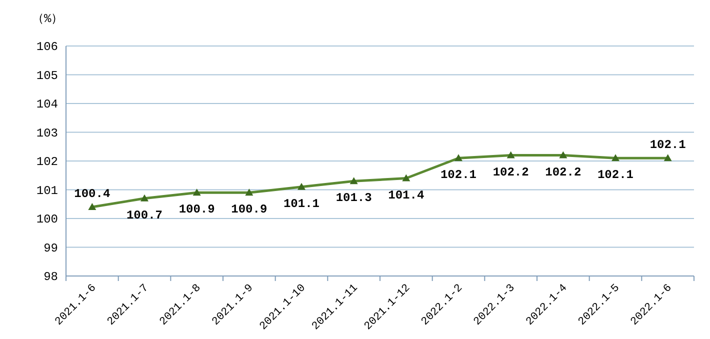 The image size is (710, 339). Describe the element at coordinates (47, 219) in the screenshot. I see `y-tick-label: 100` at that location.